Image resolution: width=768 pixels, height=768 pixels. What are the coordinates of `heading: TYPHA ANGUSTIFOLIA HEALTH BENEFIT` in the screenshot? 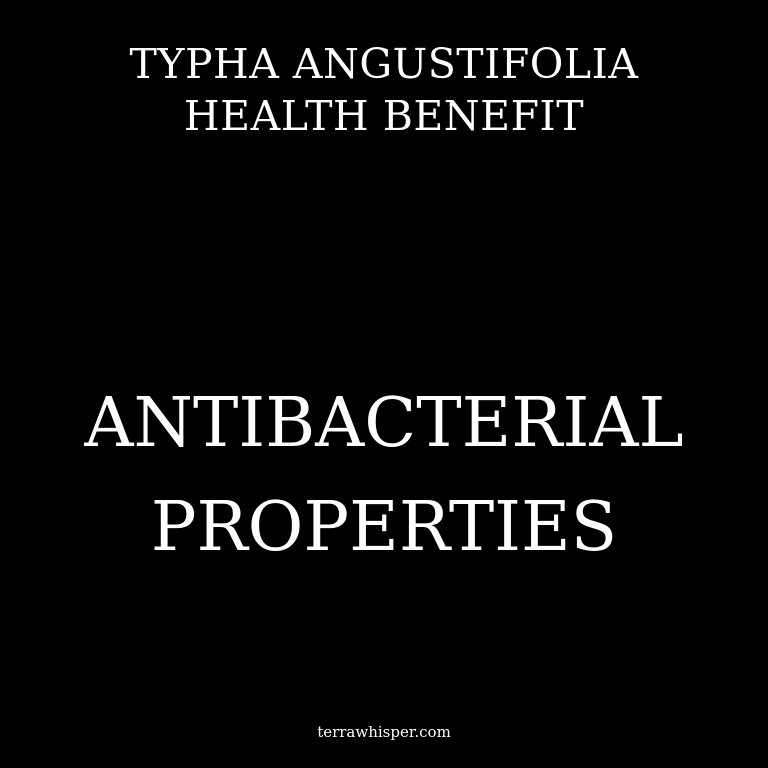 It's located at (384, 90).